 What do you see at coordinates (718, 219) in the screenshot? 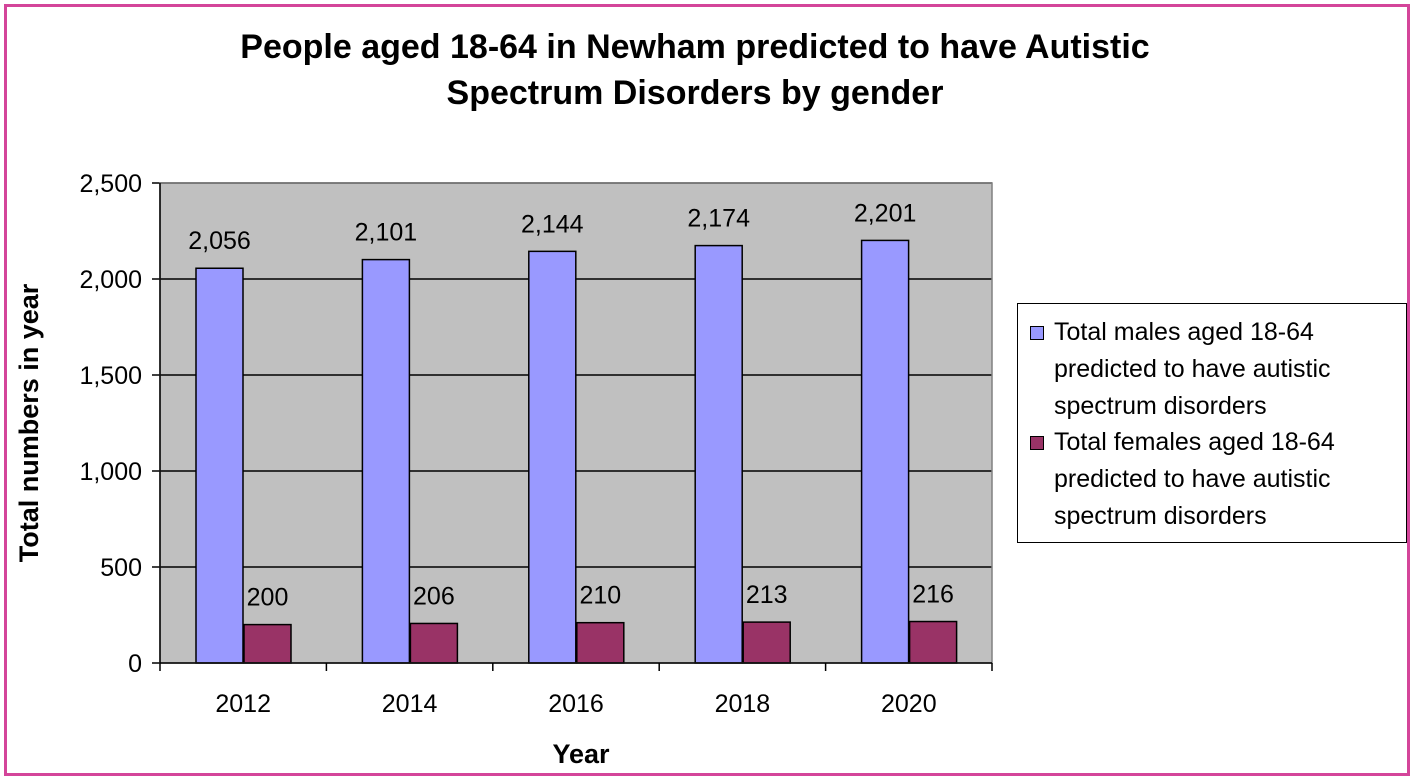
I see `data-label-males: 2,174` at bounding box center [718, 219].